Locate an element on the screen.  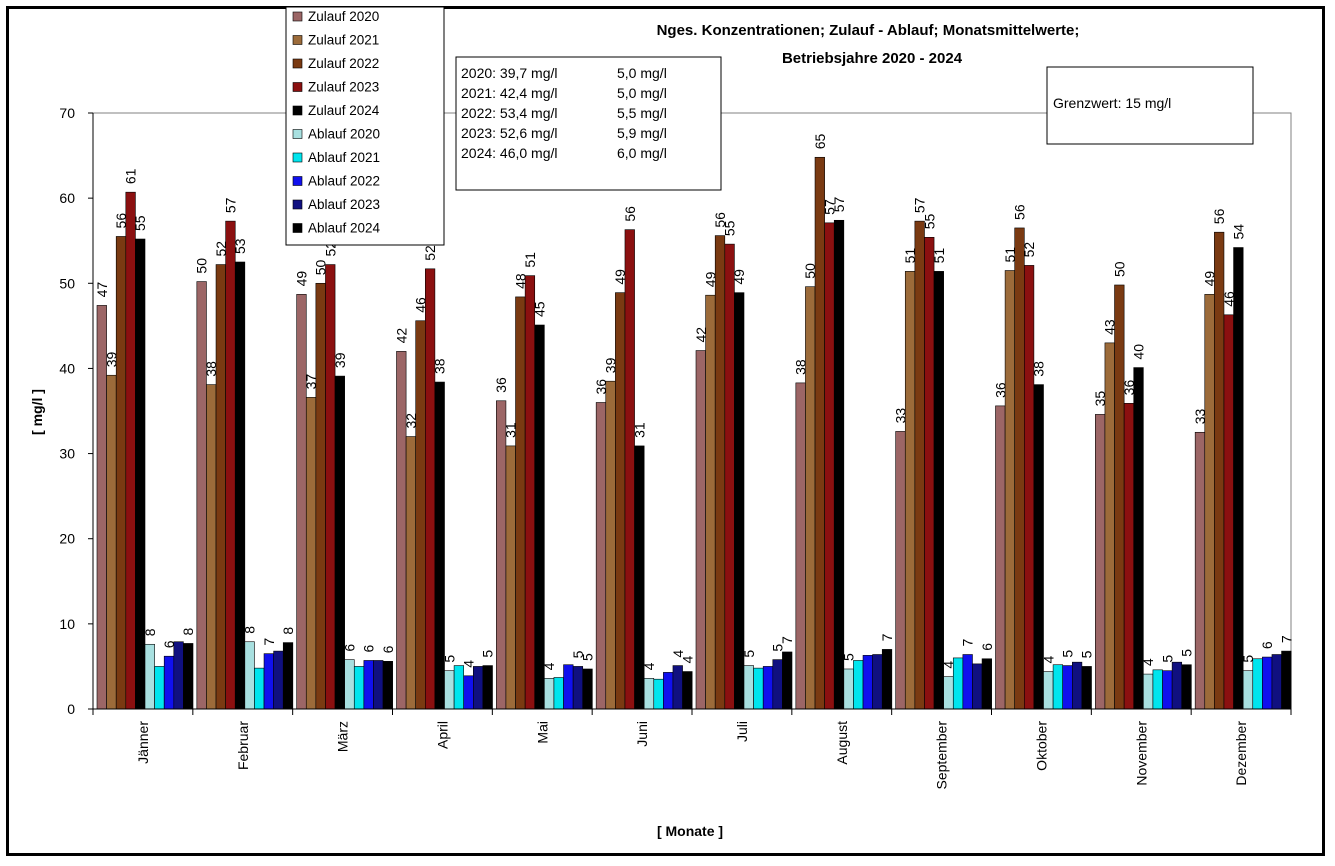
data-label: 51 is located at coordinates (910, 256).